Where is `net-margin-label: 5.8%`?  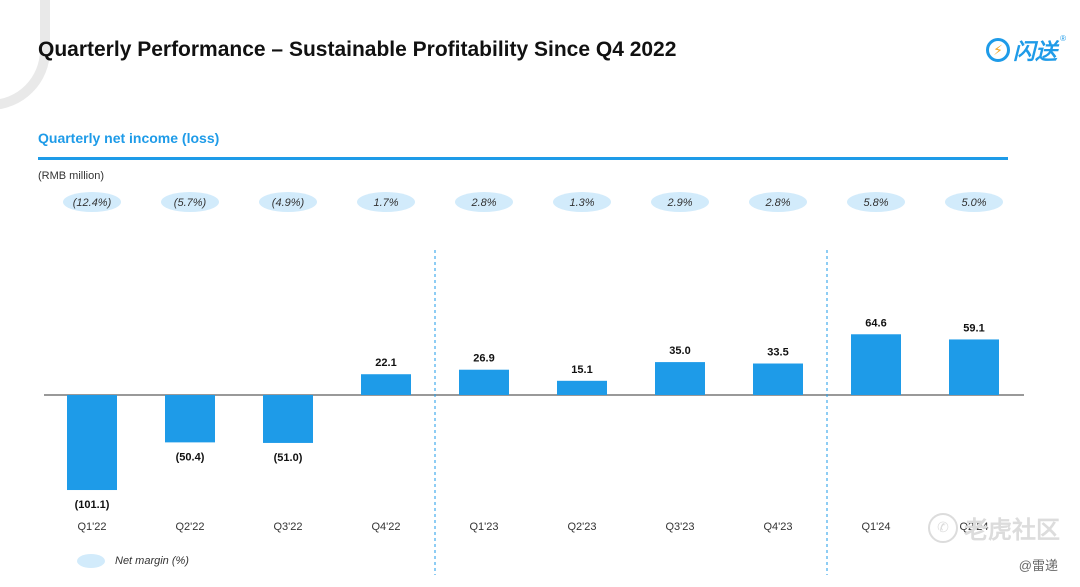
net-margin-label: 5.8% is located at coordinates (875, 203).